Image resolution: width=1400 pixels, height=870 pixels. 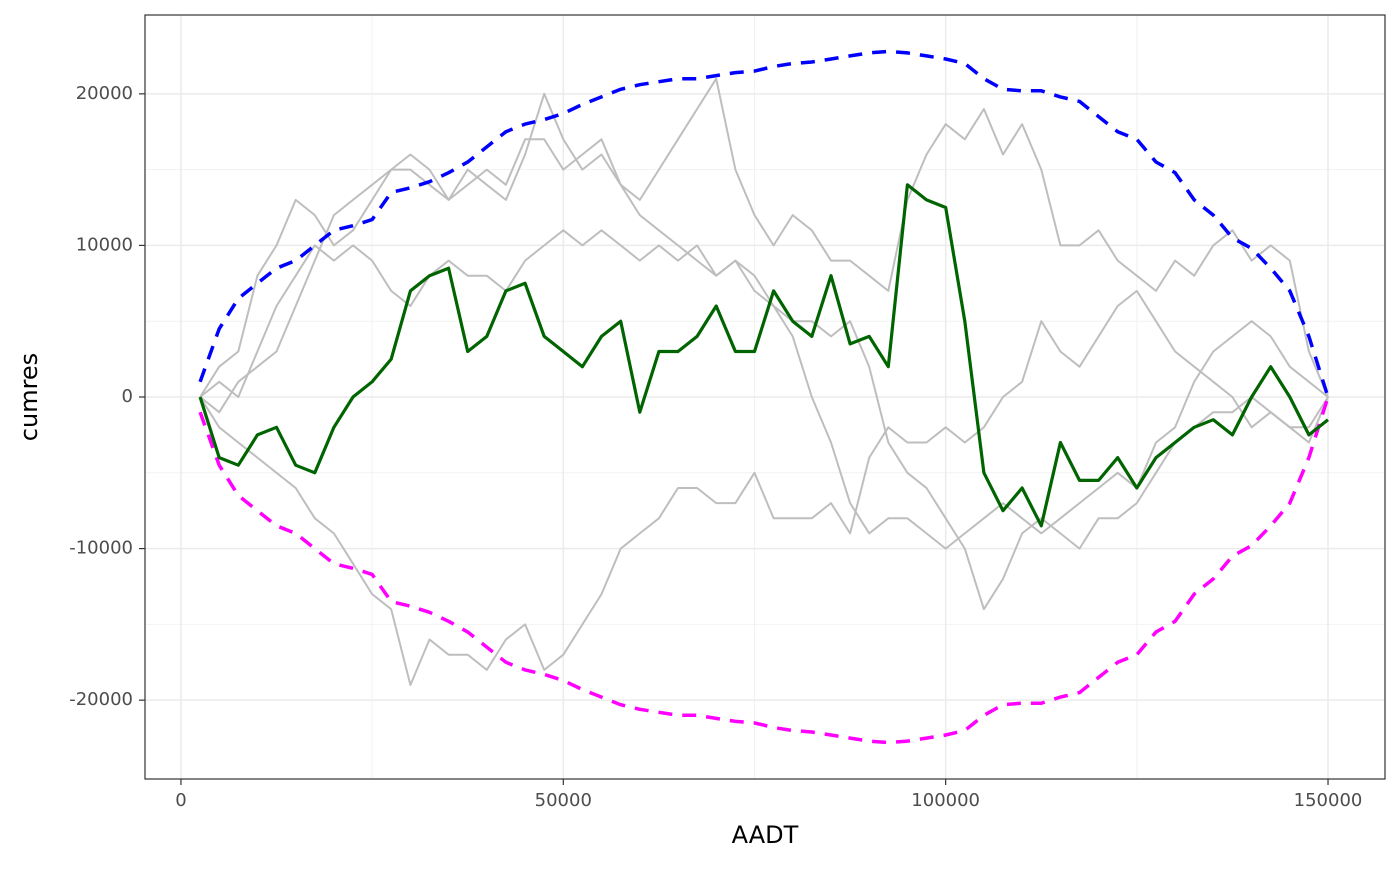 What do you see at coordinates (127, 396) in the screenshot?
I see `y-tick-label: 0` at bounding box center [127, 396].